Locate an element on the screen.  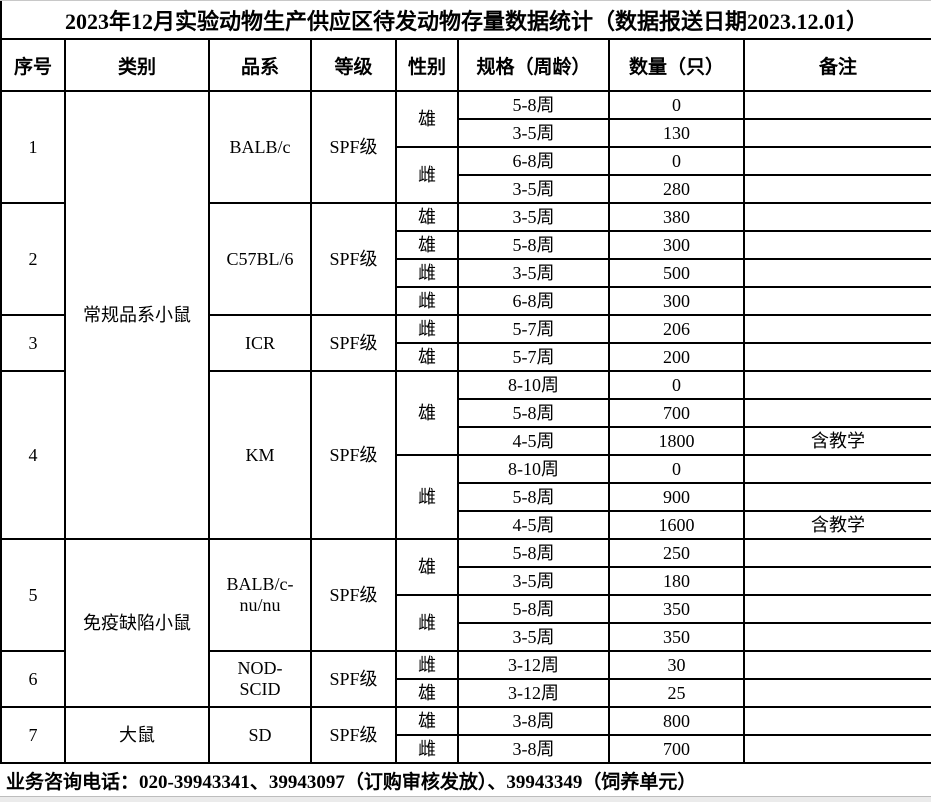
cell-index: 6 is located at coordinates (33, 679).